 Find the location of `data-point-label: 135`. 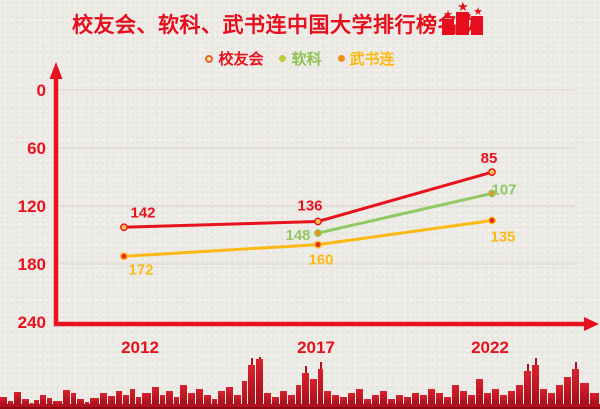

data-point-label: 135 is located at coordinates (502, 237).